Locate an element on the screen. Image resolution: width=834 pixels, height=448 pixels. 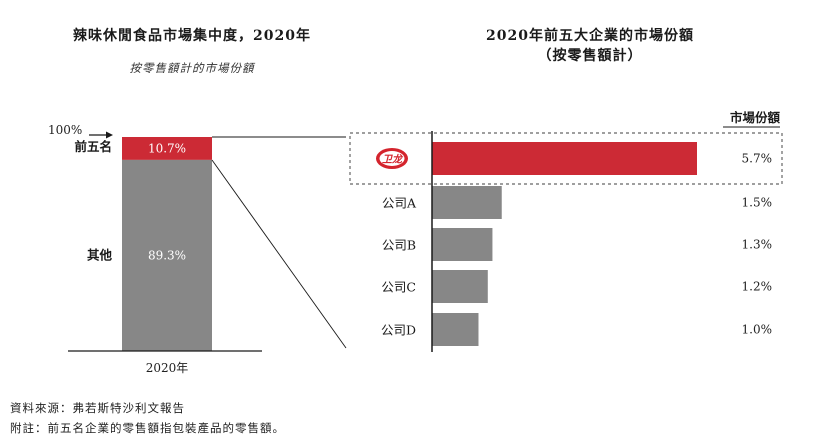
stack-segment-label-0: 10.7% is located at coordinates (167, 148).